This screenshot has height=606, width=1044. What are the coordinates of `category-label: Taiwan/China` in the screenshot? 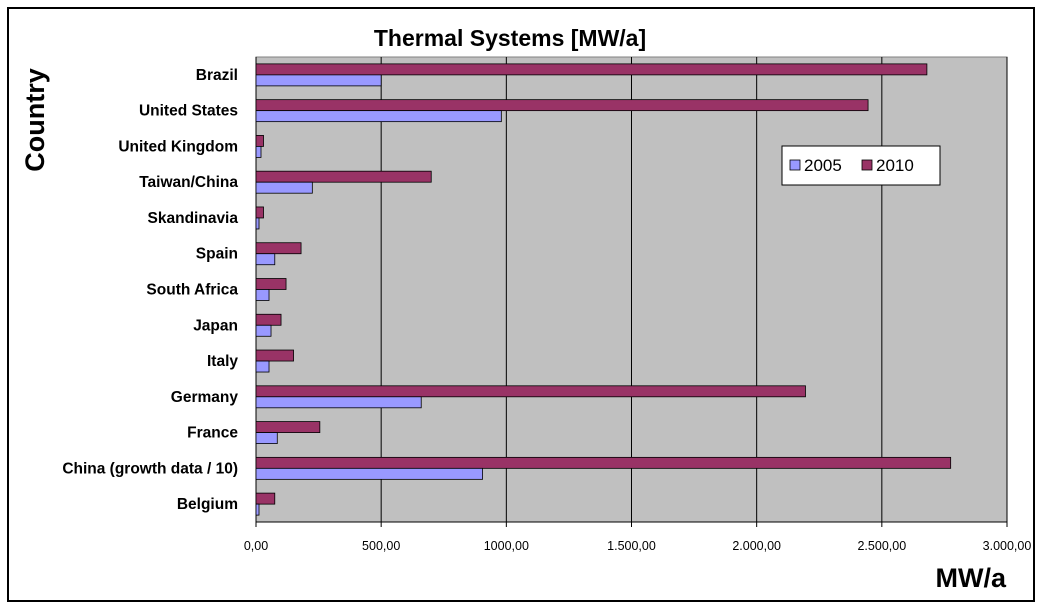 It's located at (188, 182).